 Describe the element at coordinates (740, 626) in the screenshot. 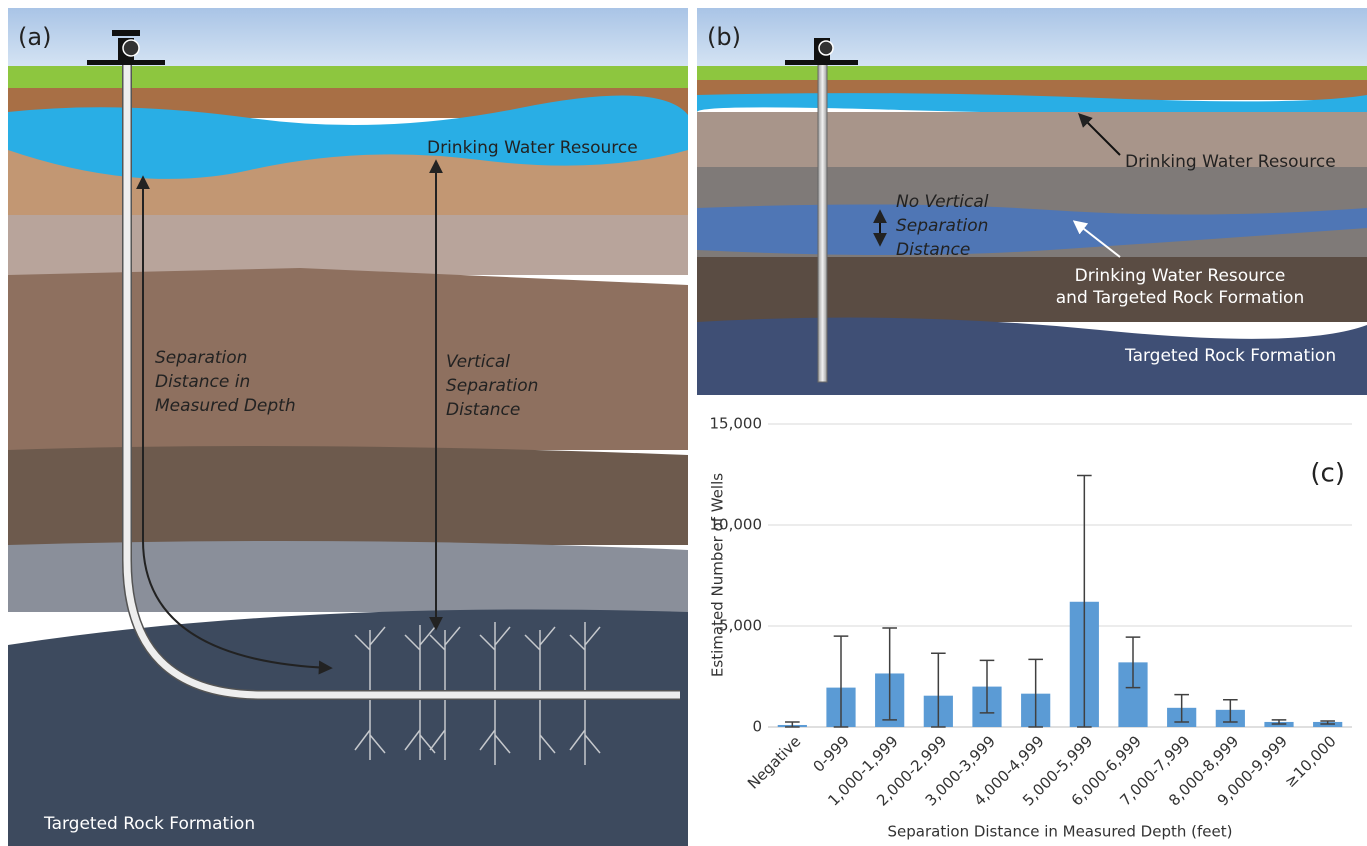

I see `y-tick-label: 5,000` at that location.